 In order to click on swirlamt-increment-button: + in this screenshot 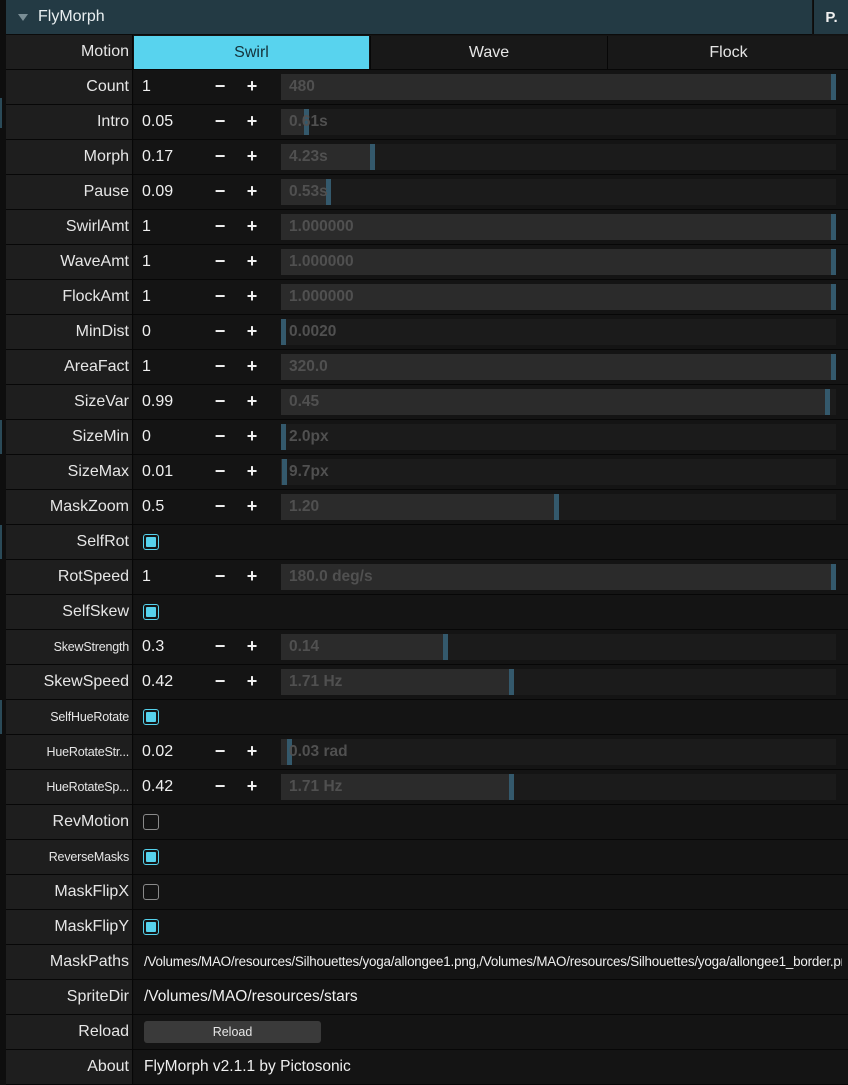, I will do `click(252, 226)`.